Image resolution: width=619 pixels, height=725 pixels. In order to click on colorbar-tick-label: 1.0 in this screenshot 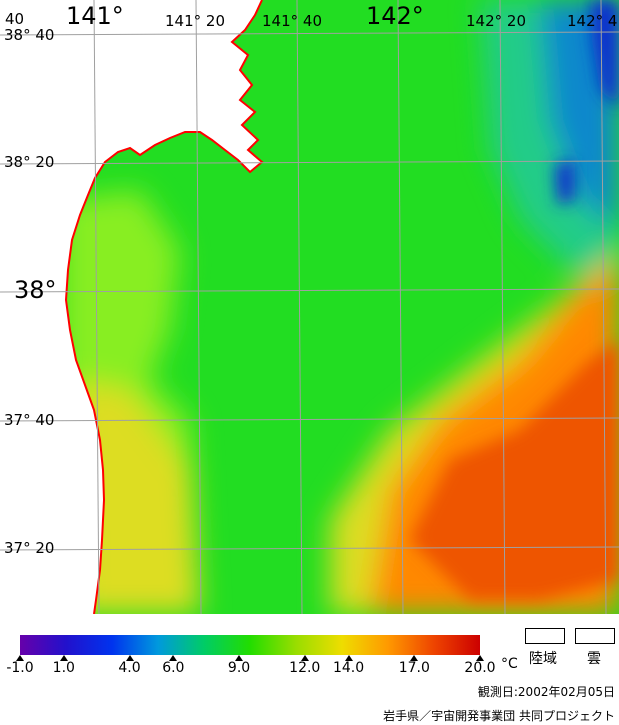, I will do `click(63, 668)`.